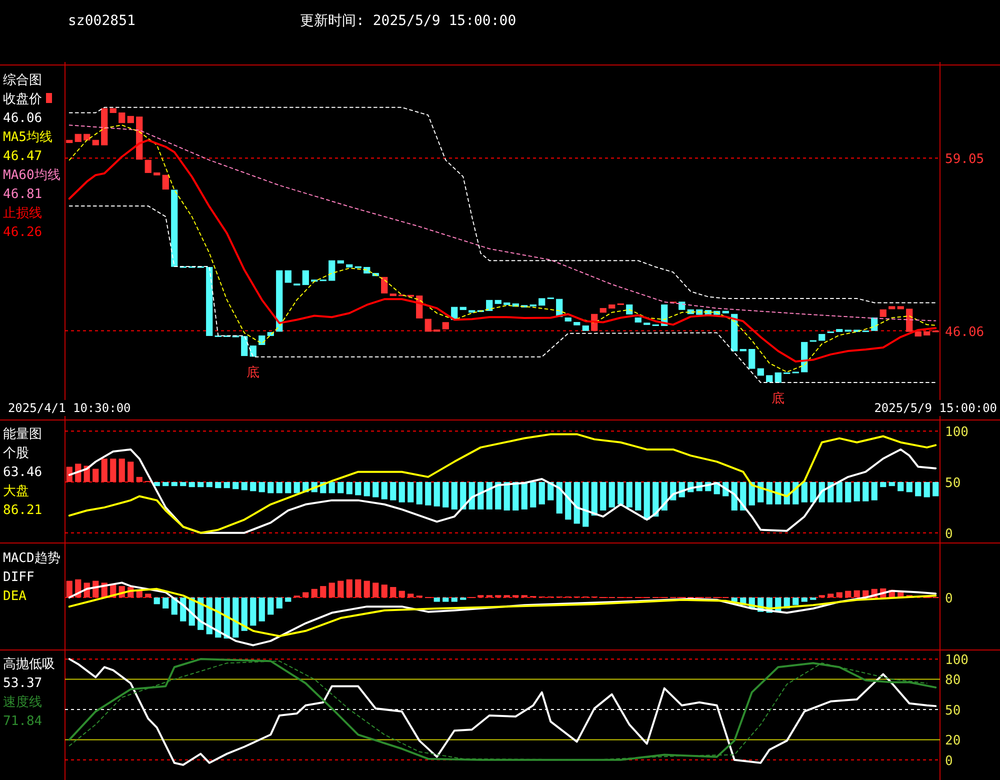  Describe the element at coordinates (29, 664) in the screenshot. I see `series-label: 高抛低吸` at that location.